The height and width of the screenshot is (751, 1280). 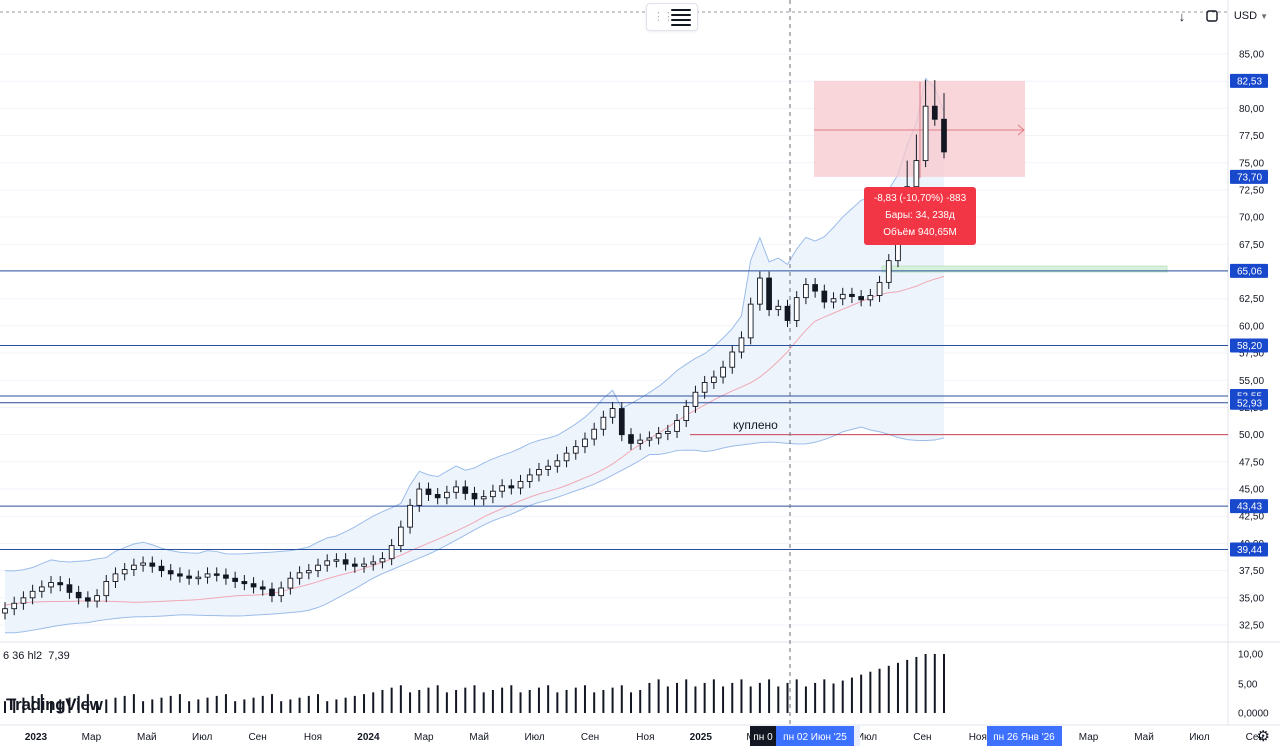 I want to click on price-tick-label: 32,50, so click(x=1251, y=626).